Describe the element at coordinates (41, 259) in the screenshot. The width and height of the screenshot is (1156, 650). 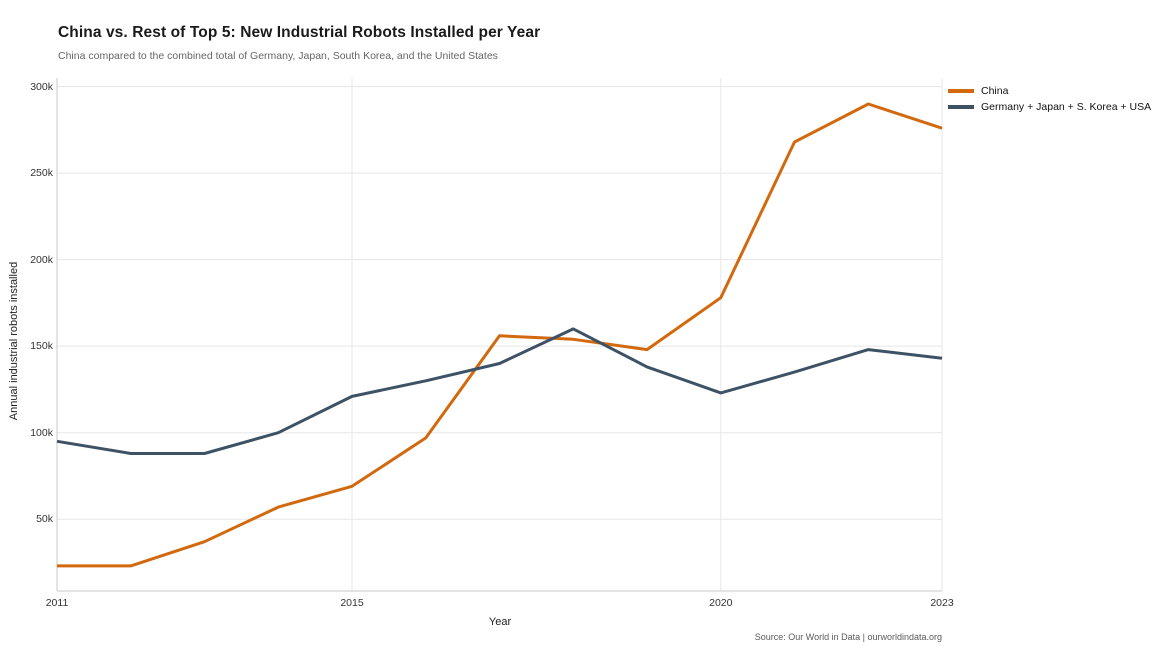
I see `y-tick-label: 200k` at that location.